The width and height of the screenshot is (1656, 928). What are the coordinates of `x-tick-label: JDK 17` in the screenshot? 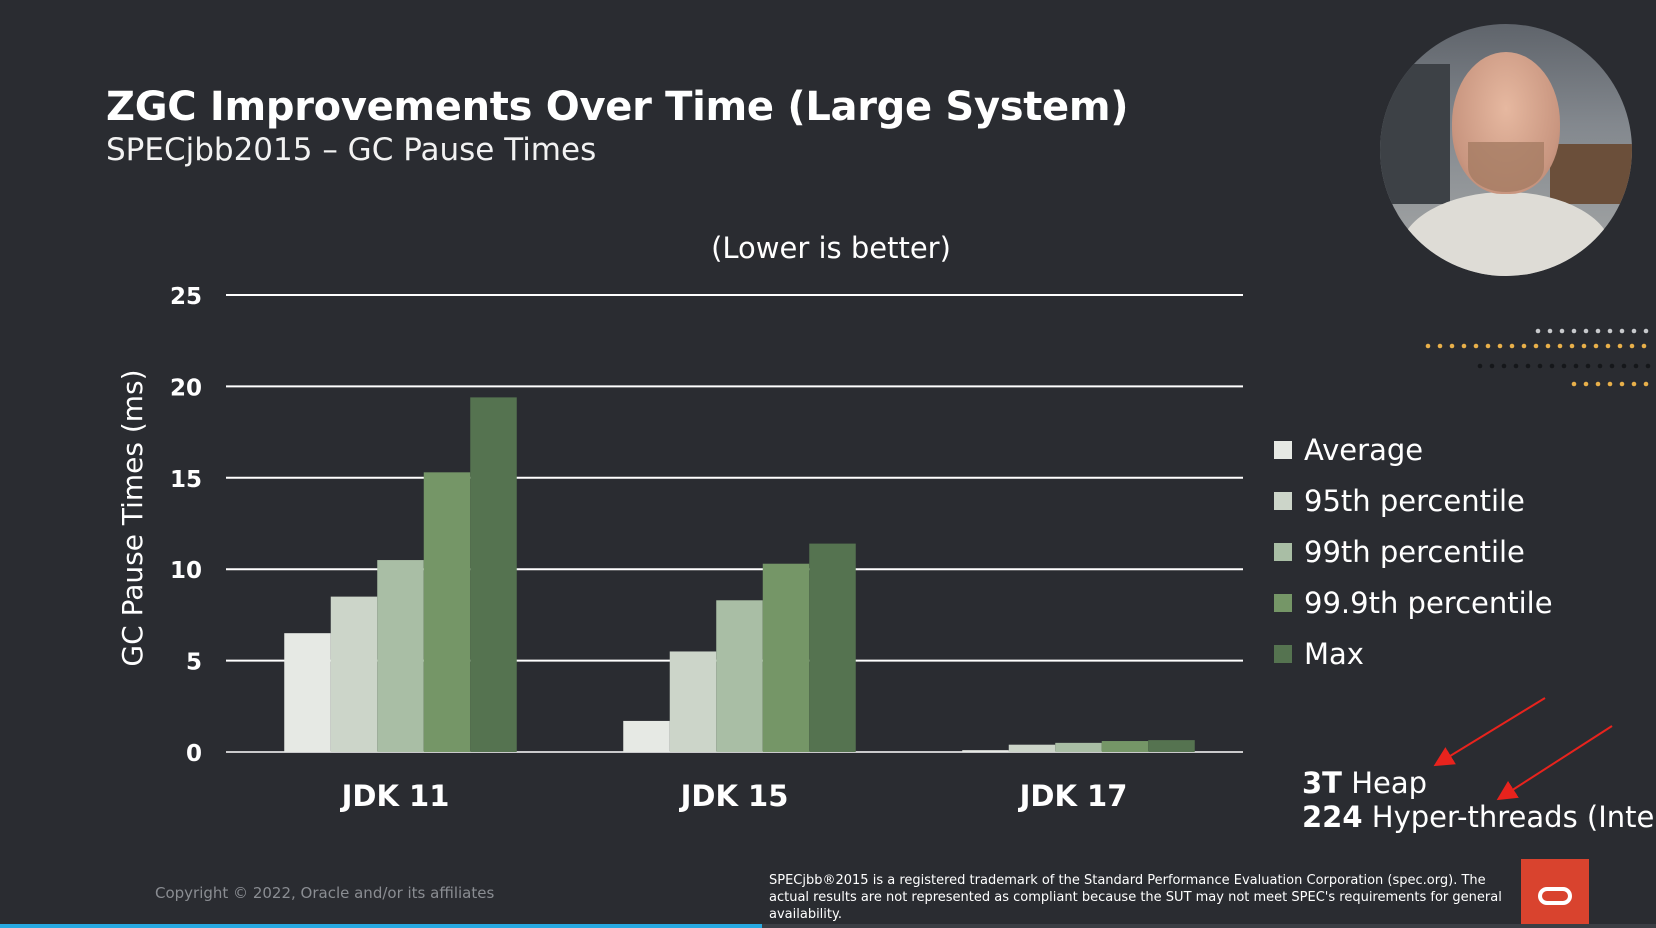 It's located at (1073, 796).